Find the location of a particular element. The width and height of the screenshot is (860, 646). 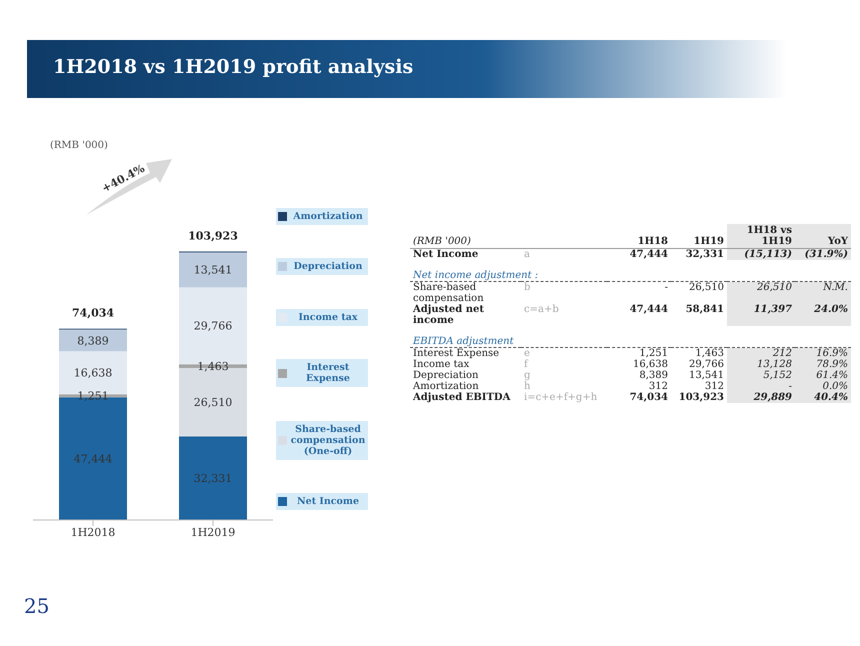

data-label: 47,444 is located at coordinates (93, 459).